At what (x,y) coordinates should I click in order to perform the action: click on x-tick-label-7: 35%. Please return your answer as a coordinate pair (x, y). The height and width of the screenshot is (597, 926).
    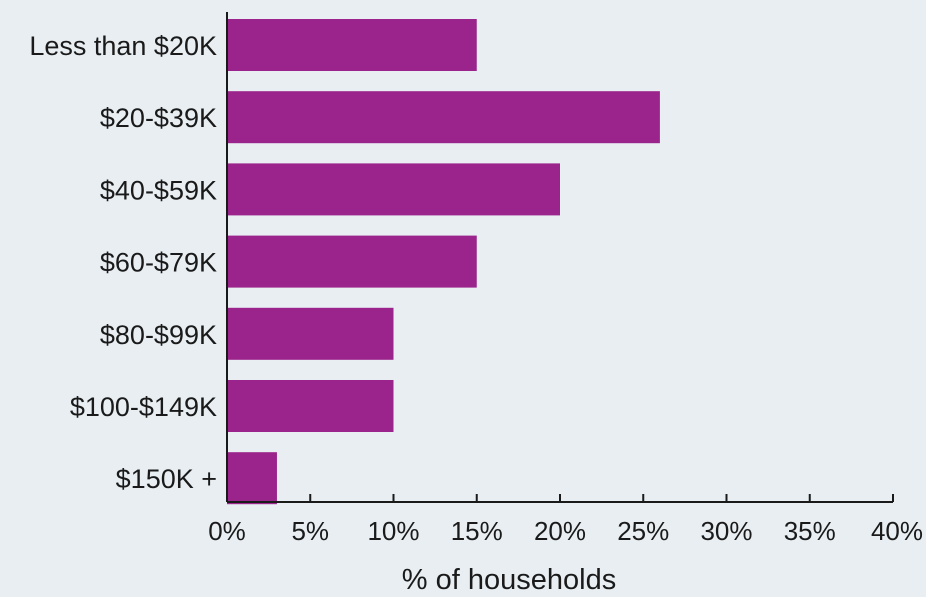
    Looking at the image, I should click on (810, 531).